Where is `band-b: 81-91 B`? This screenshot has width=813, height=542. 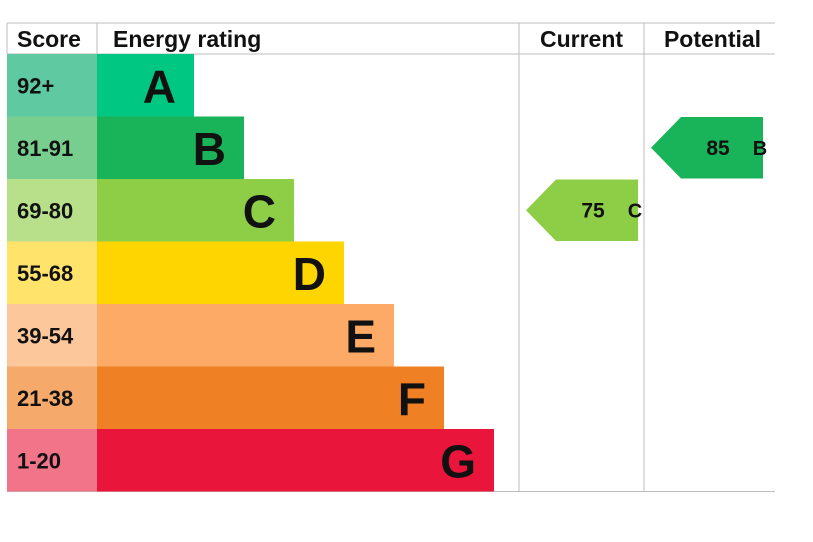 band-b: 81-91 B is located at coordinates (125, 147).